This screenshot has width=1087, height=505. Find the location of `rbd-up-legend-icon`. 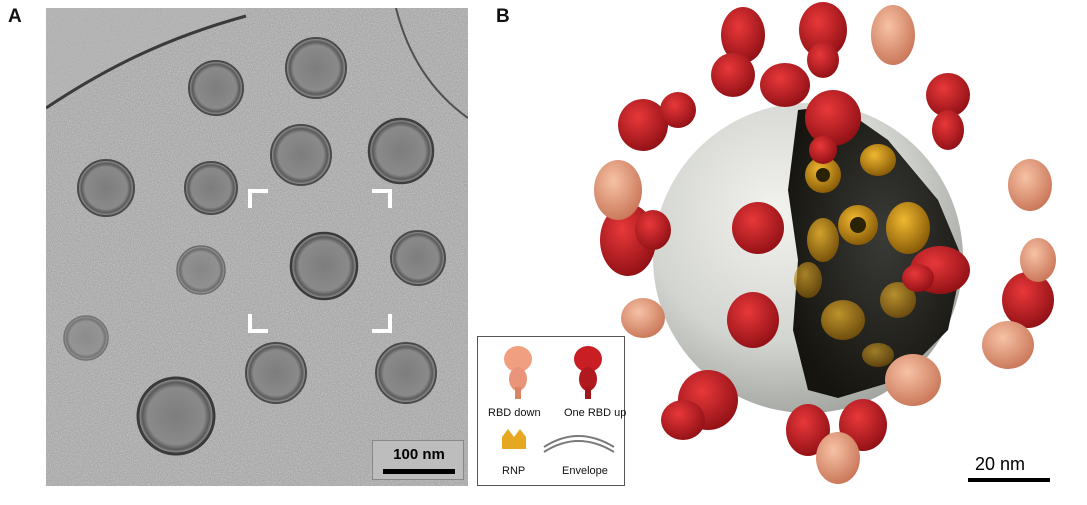

rbd-up-legend-icon is located at coordinates (588, 372).